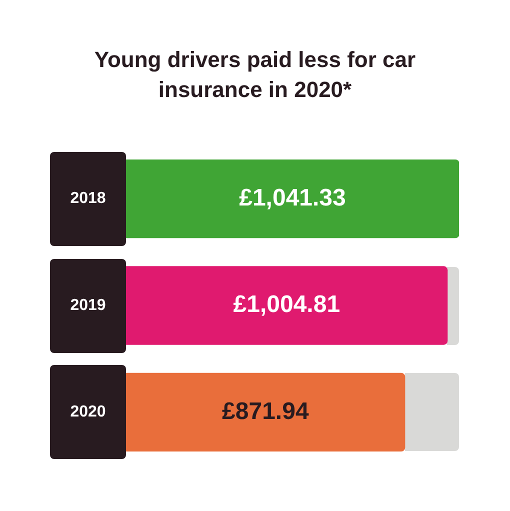 The width and height of the screenshot is (510, 511). Describe the element at coordinates (255, 75) in the screenshot. I see `chart-title: Young drivers paid less for car insurance in 2020*` at that location.